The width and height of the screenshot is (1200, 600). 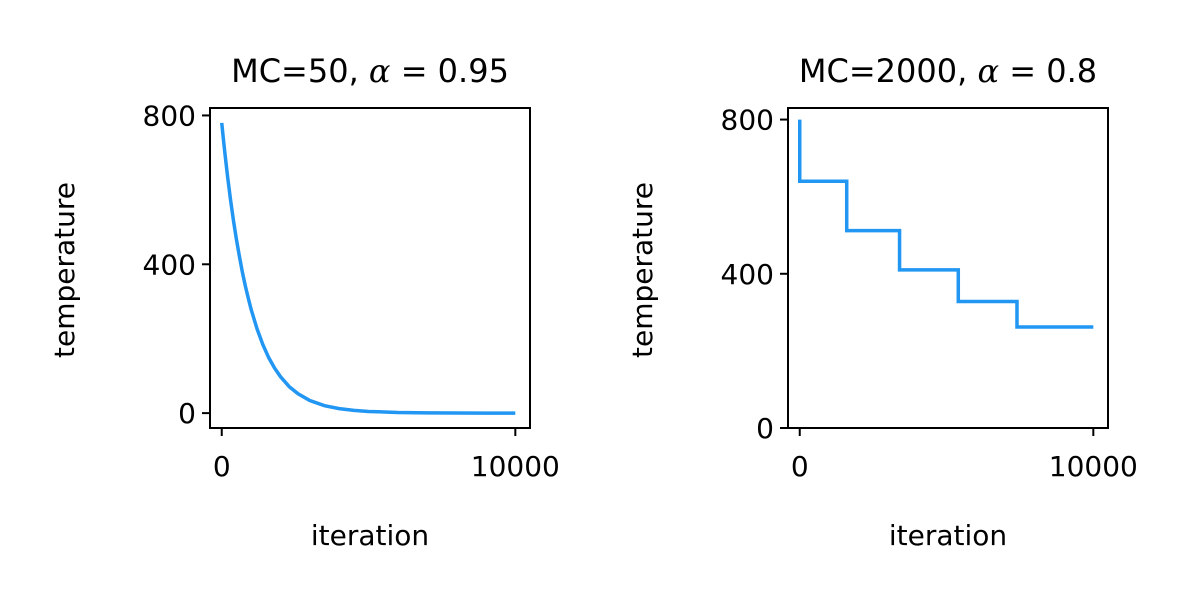 I want to click on panel-1-series-line, so click(x=367, y=268).